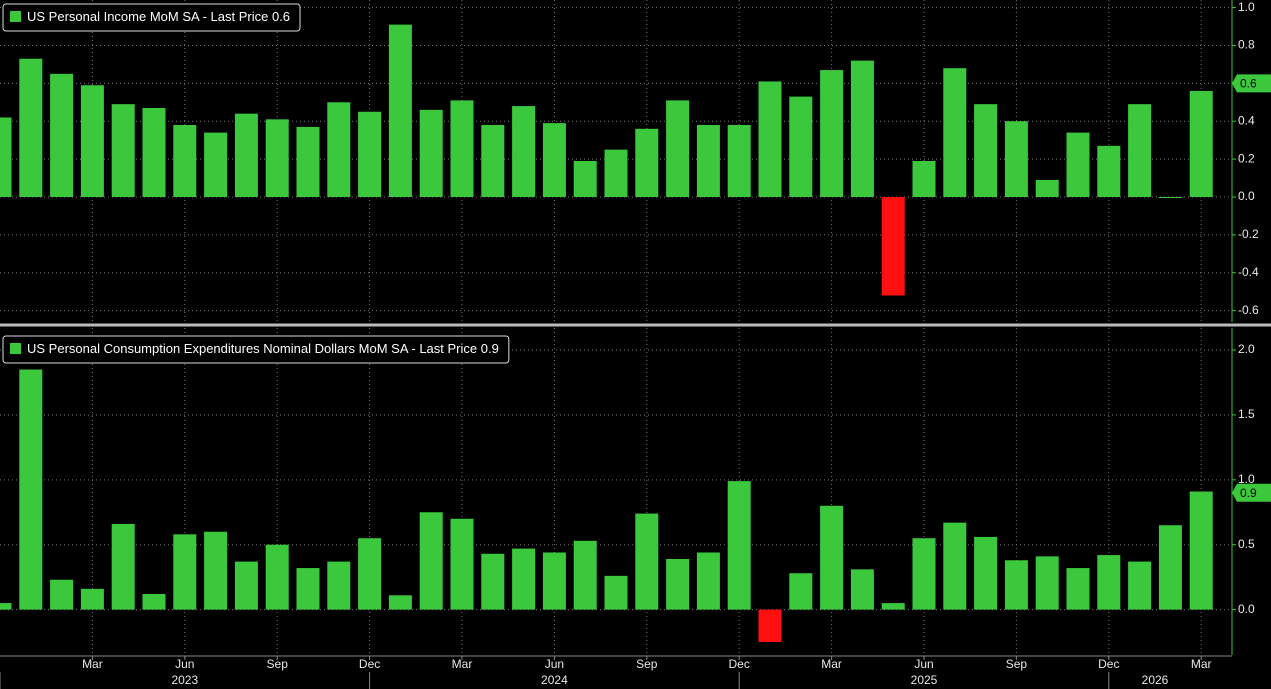  Describe the element at coordinates (490, 348) in the screenshot. I see `legend-last-price: 0.9` at that location.